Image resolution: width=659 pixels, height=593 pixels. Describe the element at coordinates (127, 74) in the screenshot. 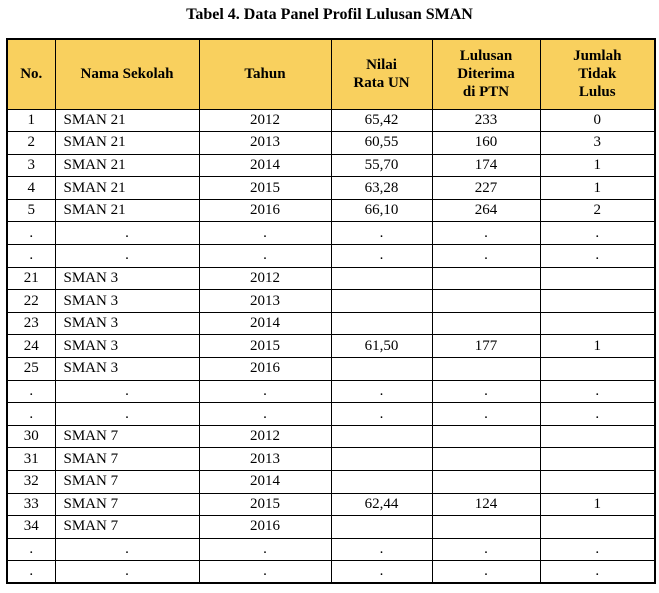

I see `column-header-nama-sekolah: Nama Sekolah` at that location.